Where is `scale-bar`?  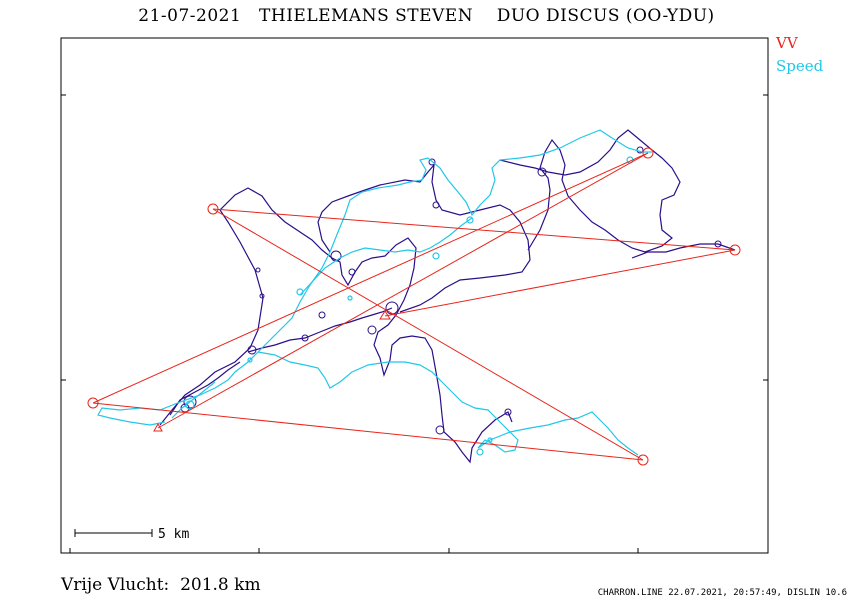 scale-bar is located at coordinates (113, 533).